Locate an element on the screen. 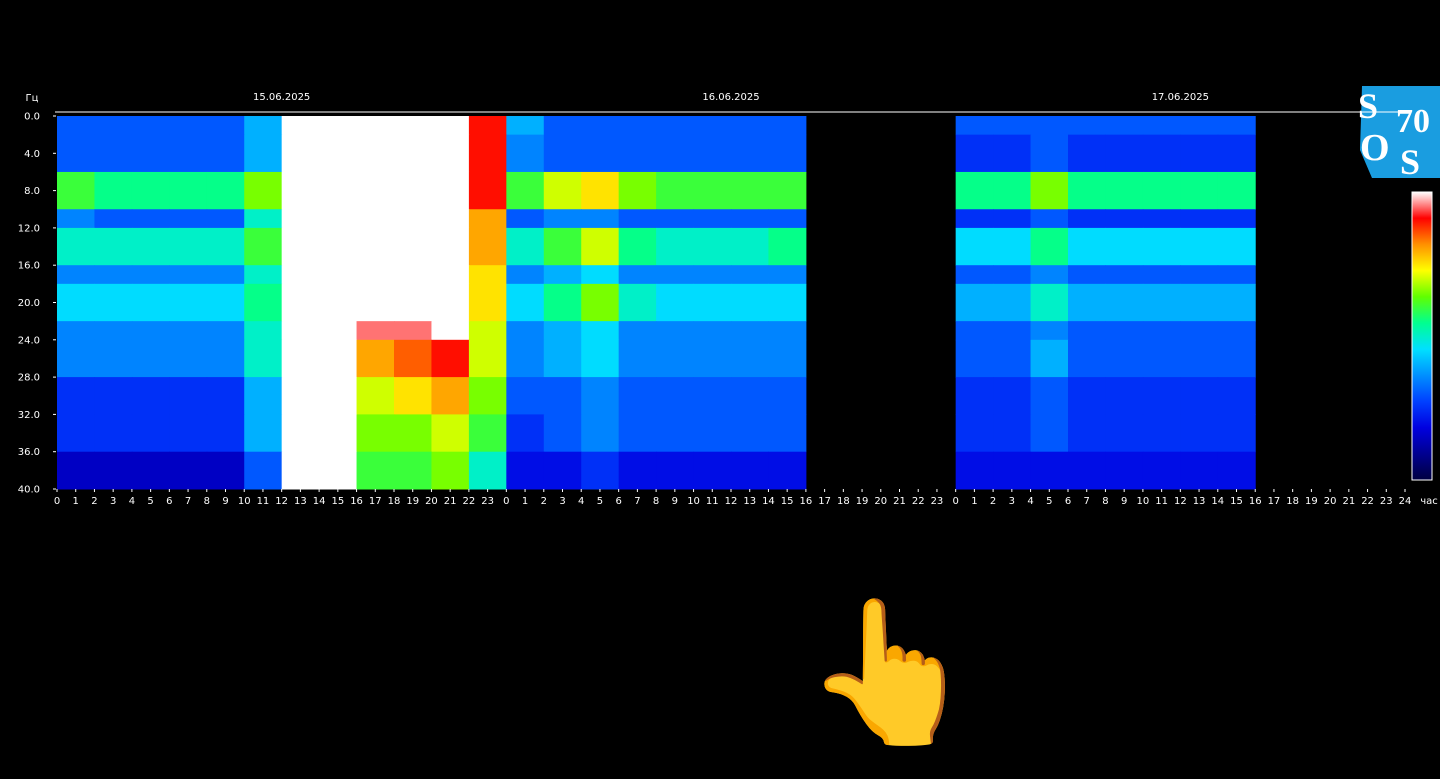 The image size is (1440, 779). x-tick-label: 22 is located at coordinates (469, 501).